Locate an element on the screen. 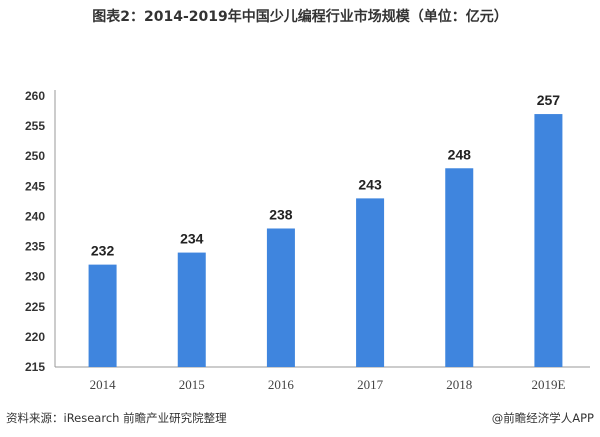 The image size is (600, 437). x-tick-label: 2019E is located at coordinates (548, 384).